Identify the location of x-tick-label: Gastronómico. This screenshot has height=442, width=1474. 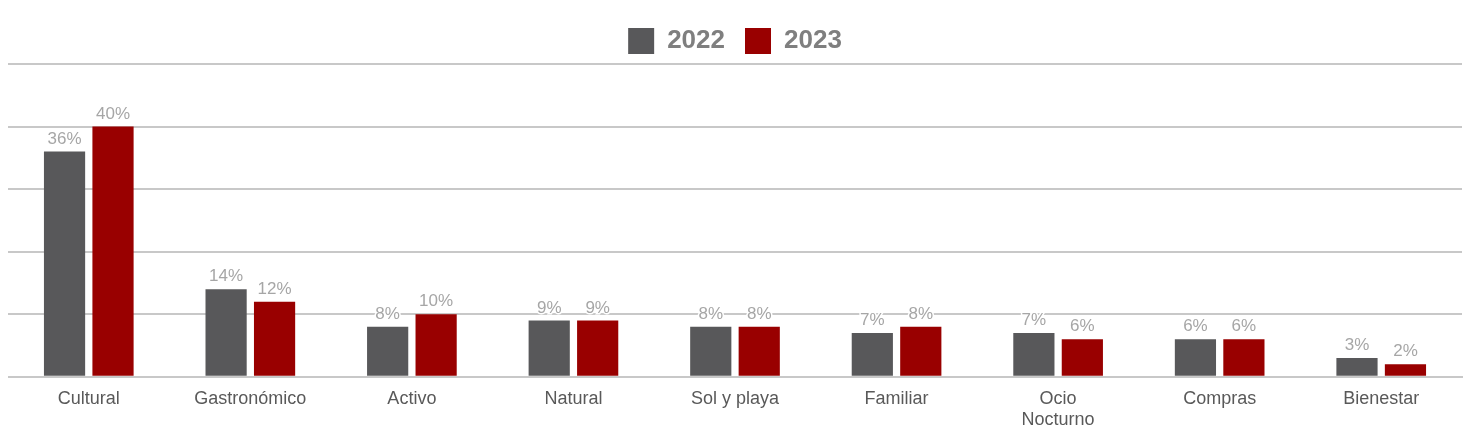
(250, 397).